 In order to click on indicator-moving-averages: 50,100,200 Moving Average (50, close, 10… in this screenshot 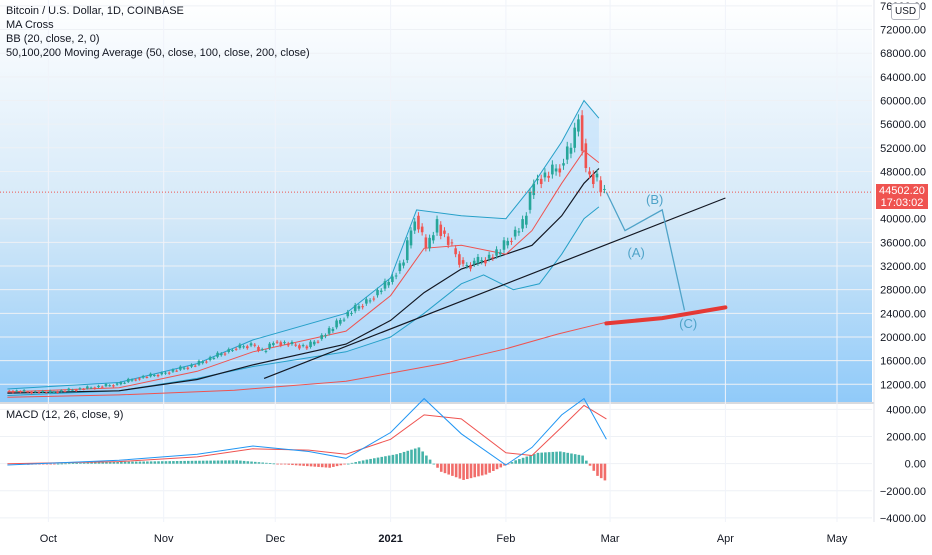, I will do `click(158, 53)`.